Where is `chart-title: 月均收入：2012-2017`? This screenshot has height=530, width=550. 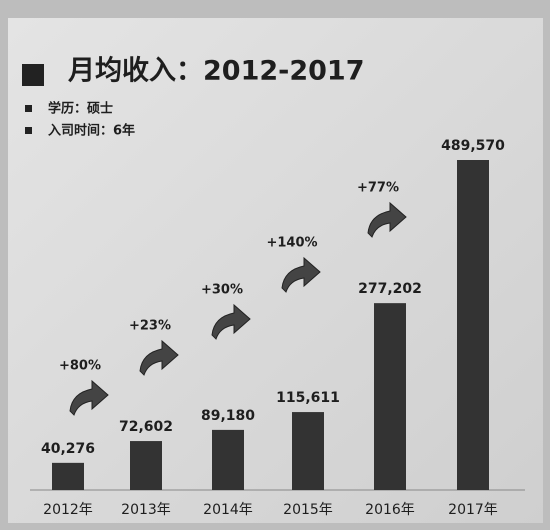 chart-title: 月均收入：2012-2017 is located at coordinates (216, 71).